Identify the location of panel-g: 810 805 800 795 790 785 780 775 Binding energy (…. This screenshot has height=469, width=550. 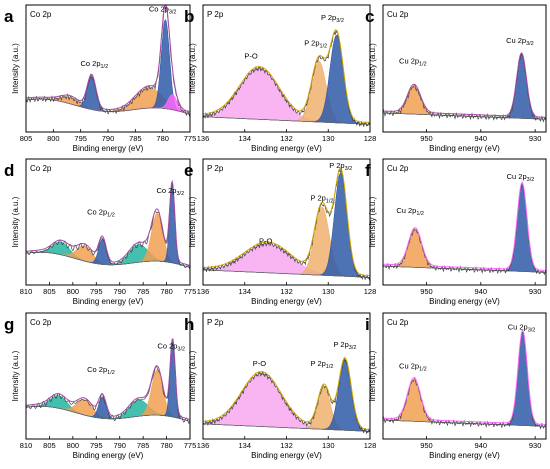
(100, 386).